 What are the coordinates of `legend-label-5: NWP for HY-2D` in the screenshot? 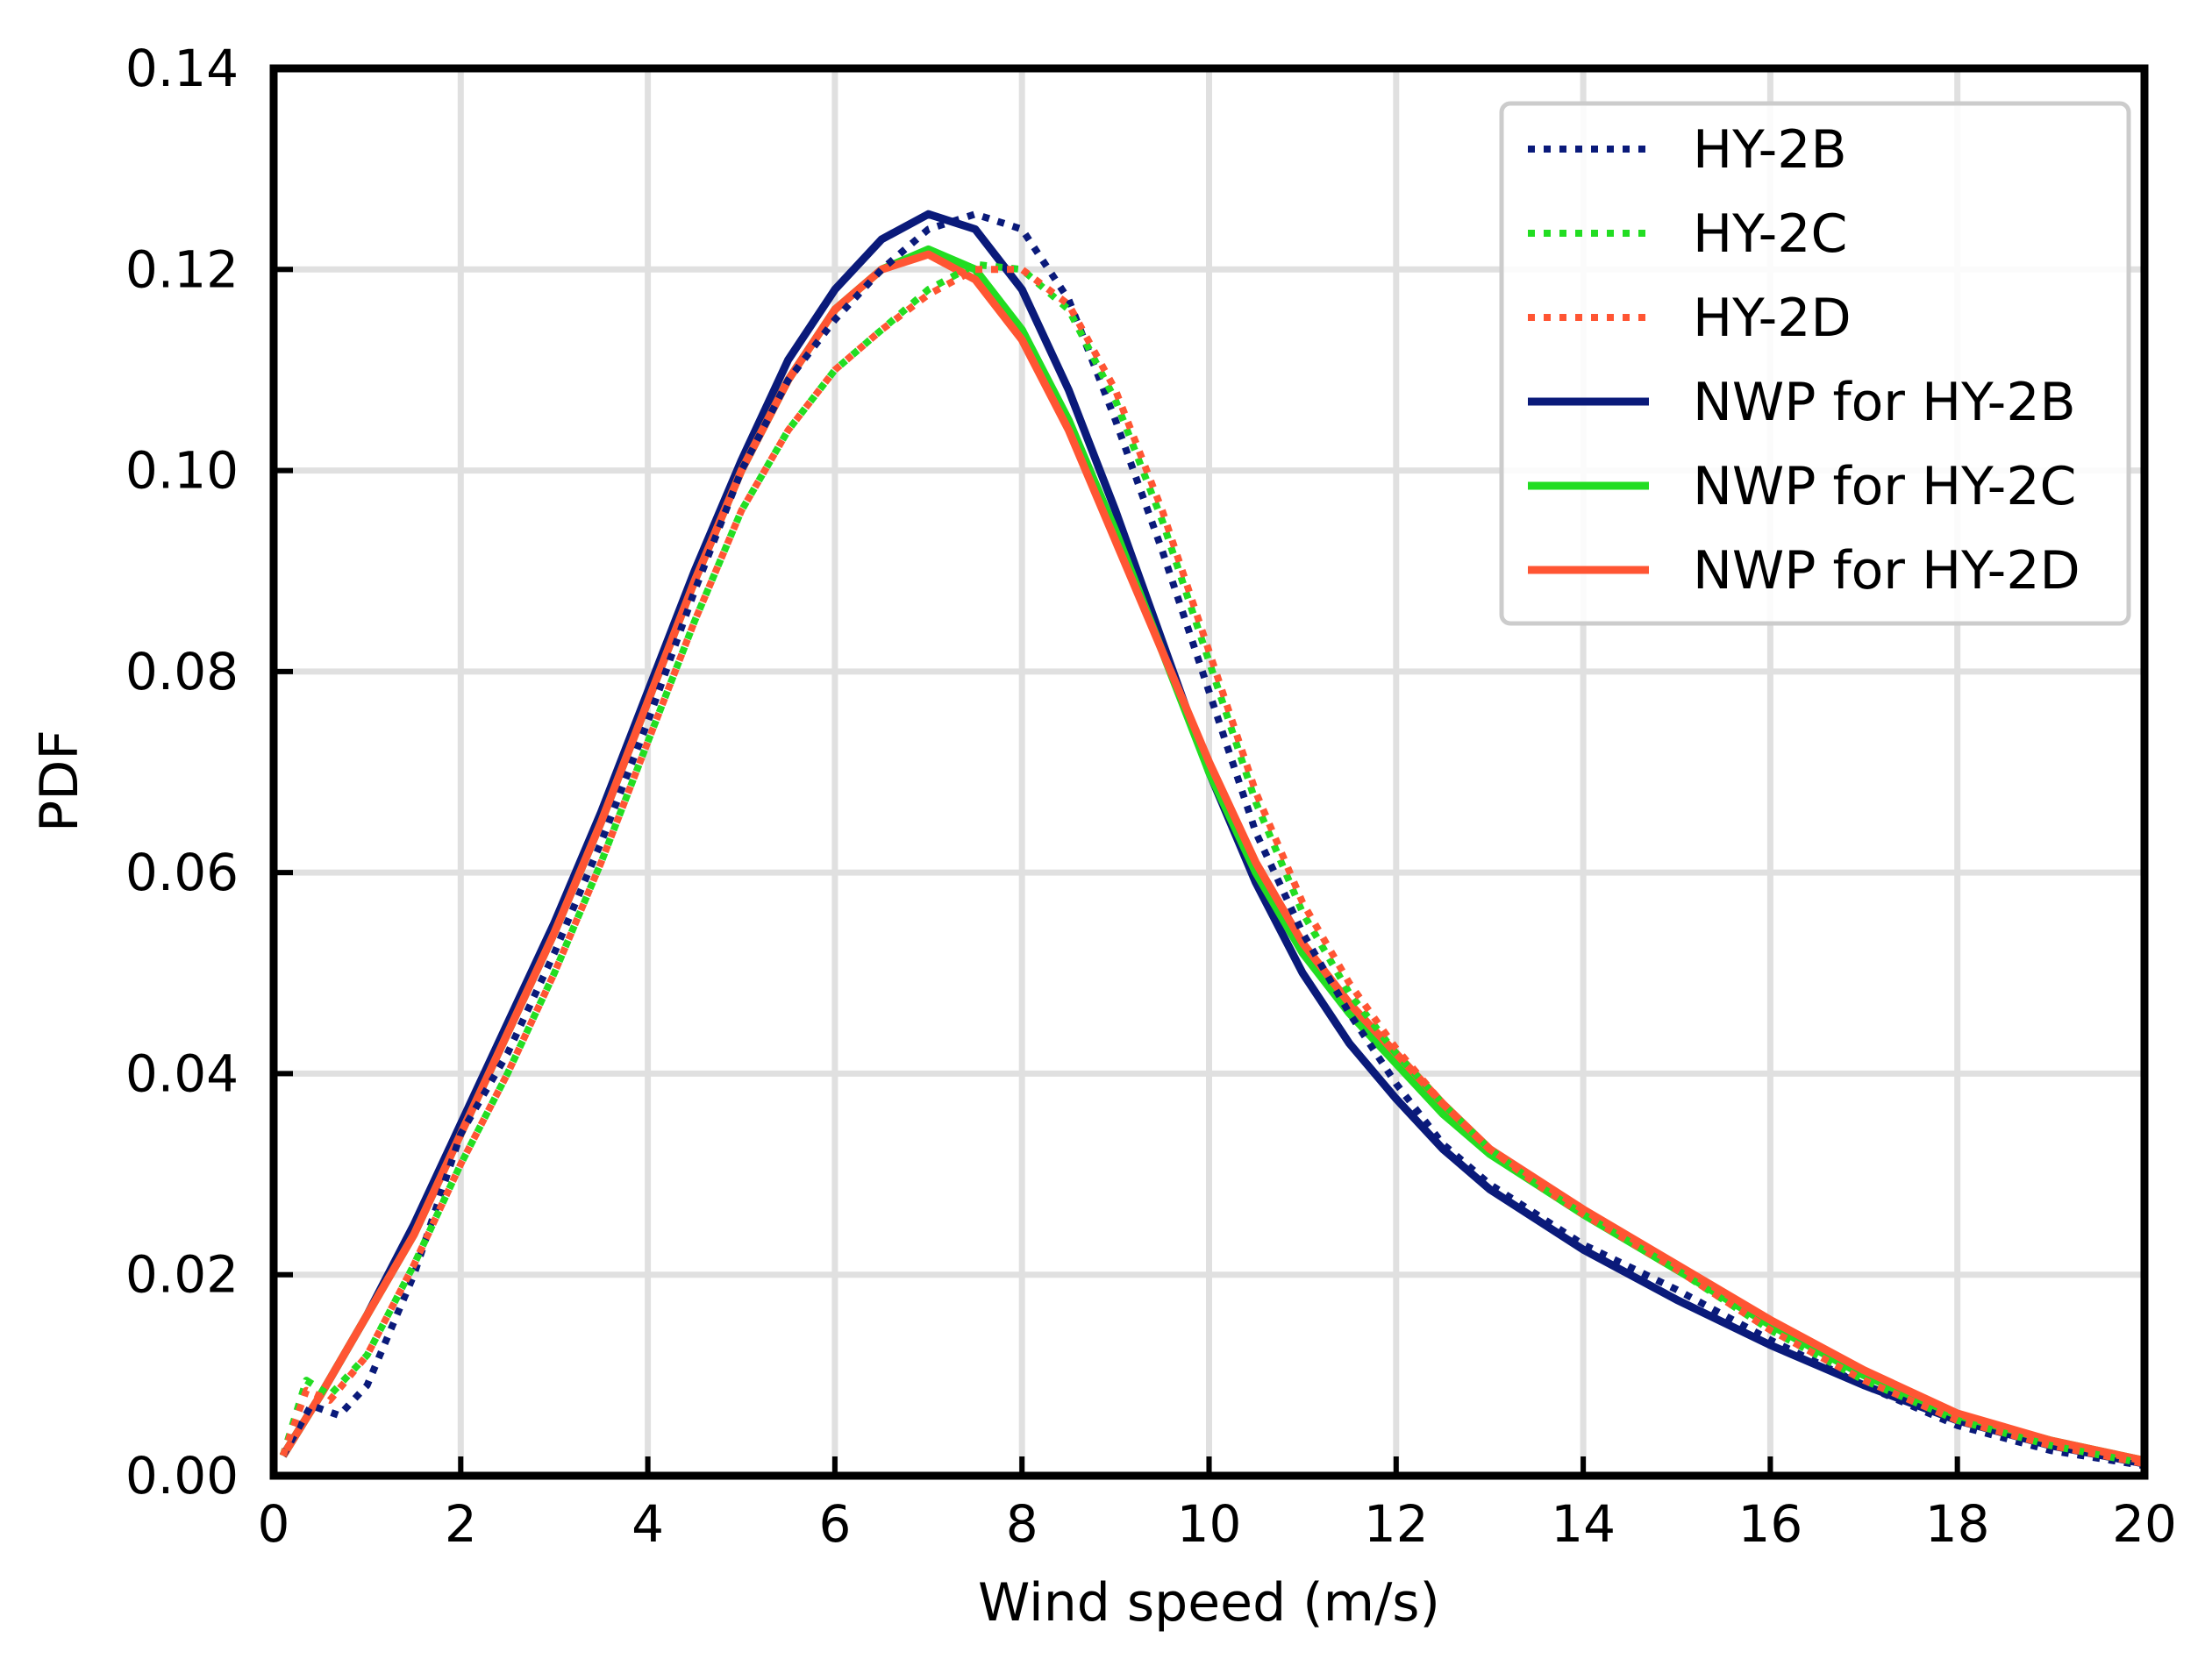 It's located at (1886, 571).